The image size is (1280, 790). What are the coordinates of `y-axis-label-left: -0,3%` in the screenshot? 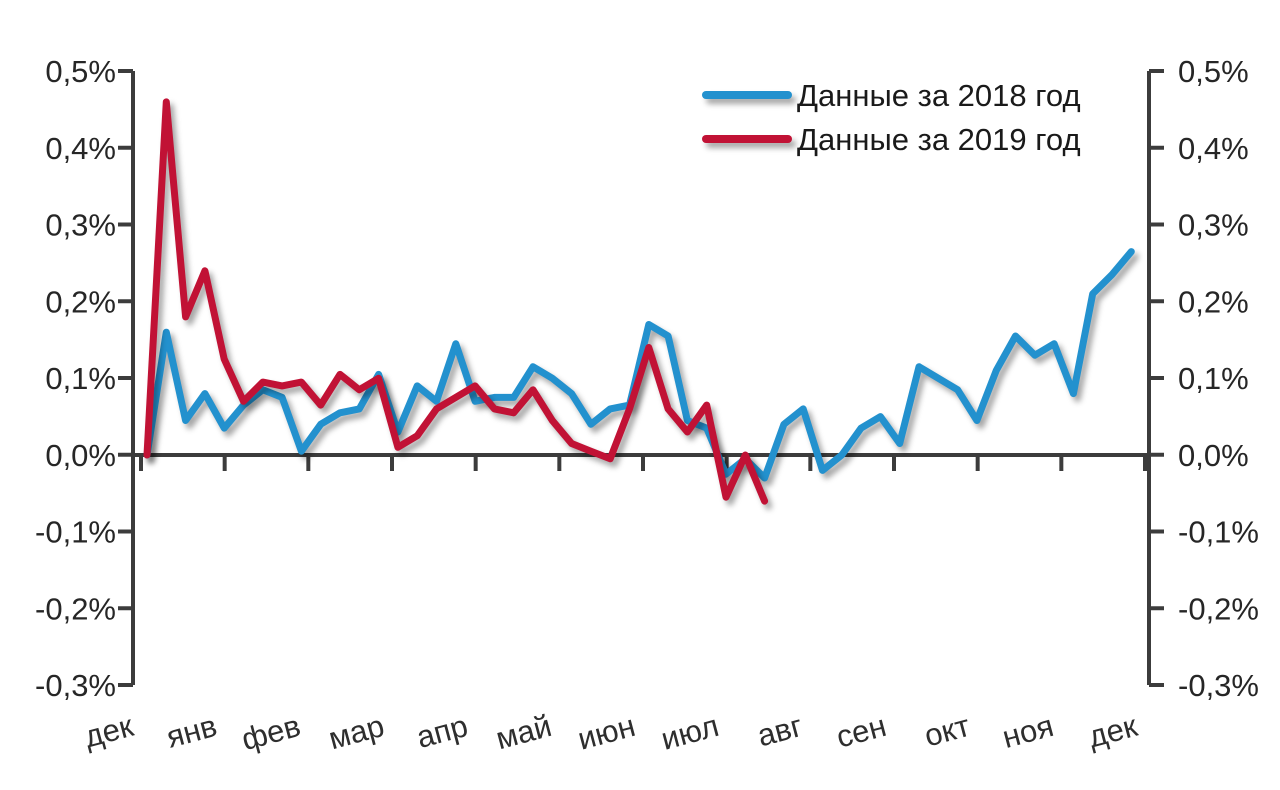 It's located at (75, 685).